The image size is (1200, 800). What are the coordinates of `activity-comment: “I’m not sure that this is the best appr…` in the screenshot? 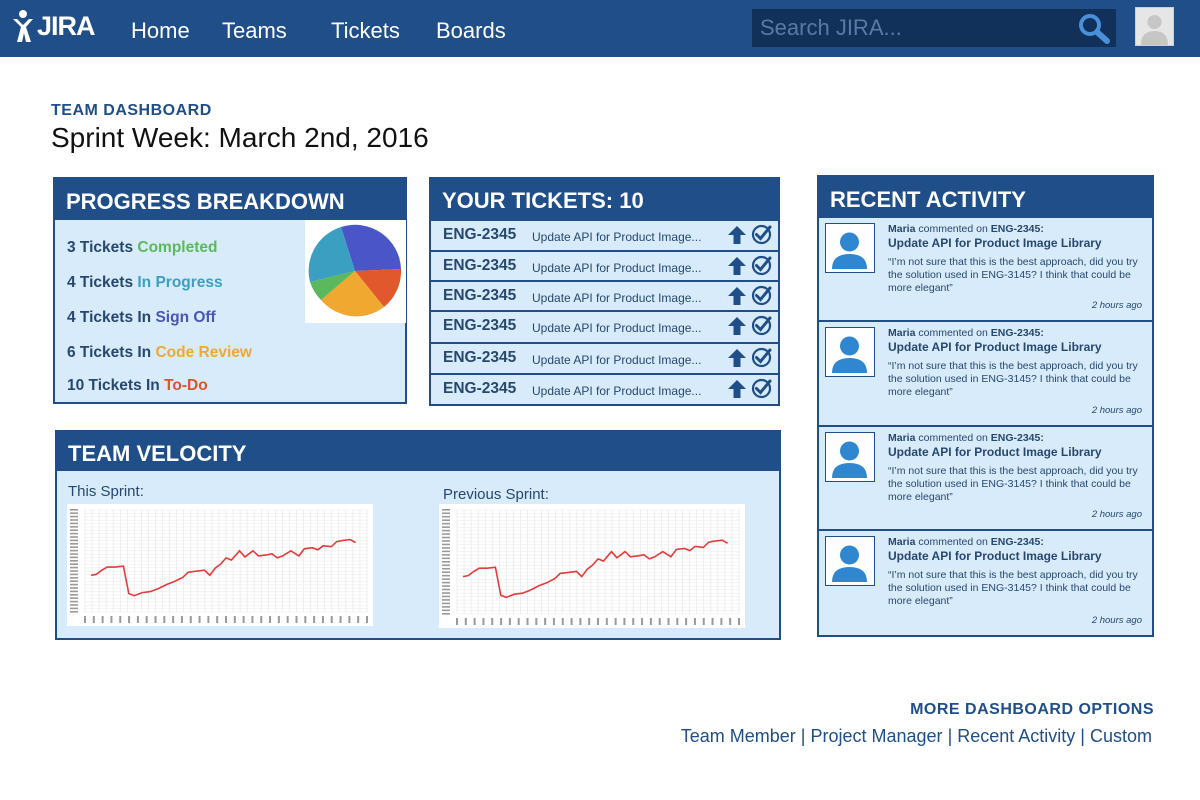 It's located at (1013, 379).